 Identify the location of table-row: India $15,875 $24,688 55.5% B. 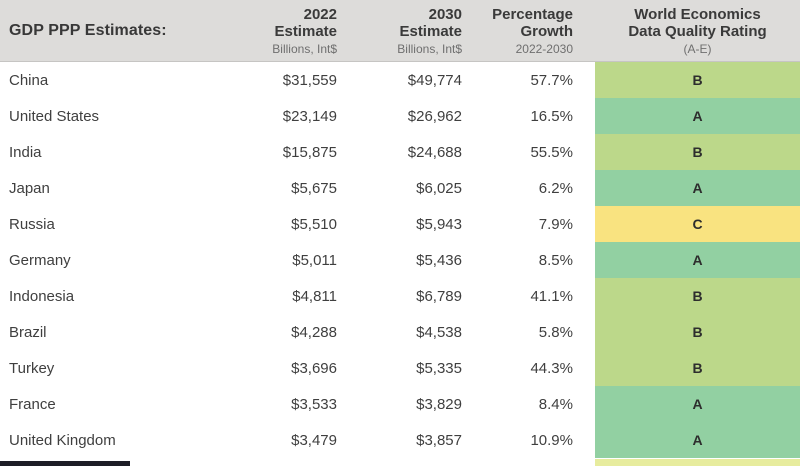
(400, 152).